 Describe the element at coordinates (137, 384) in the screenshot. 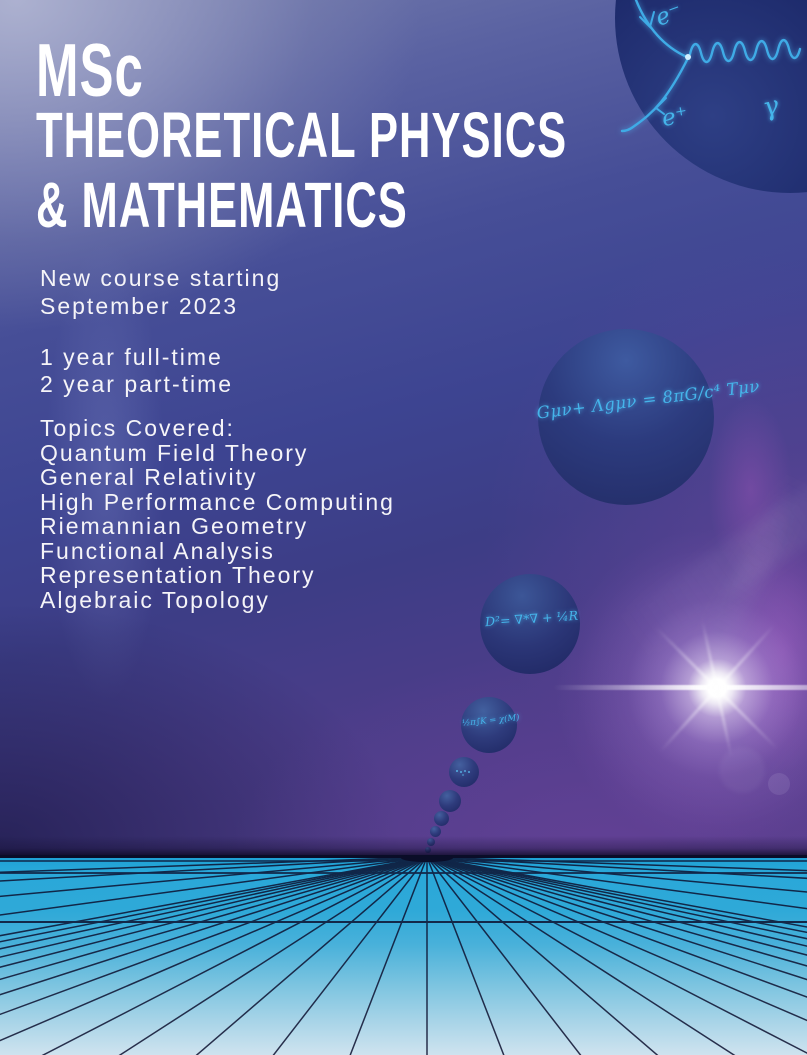

I see `duration-part-time: 2 year part-time` at that location.